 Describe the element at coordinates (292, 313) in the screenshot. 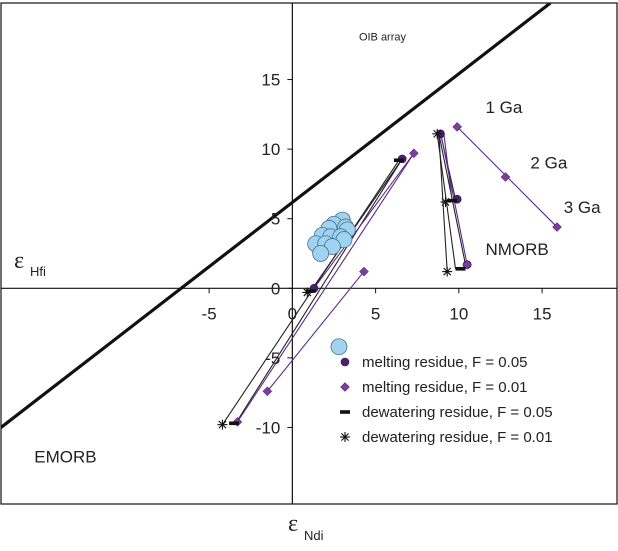

I see `x-tick-label: 0` at that location.